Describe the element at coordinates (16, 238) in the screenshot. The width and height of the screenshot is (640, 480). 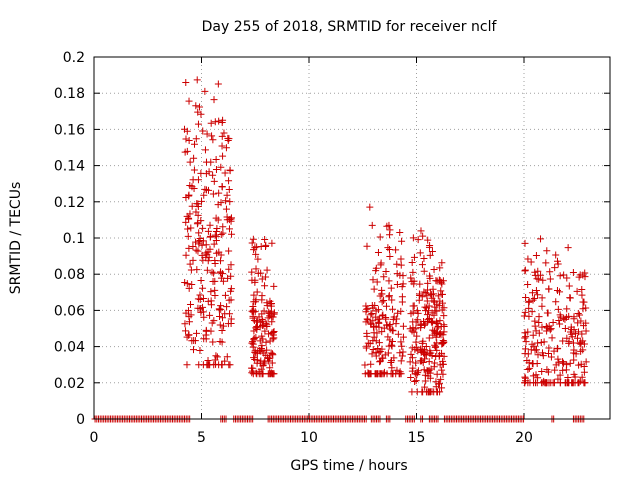
I see `y-axis-label: SRMTID / TECUs` at that location.